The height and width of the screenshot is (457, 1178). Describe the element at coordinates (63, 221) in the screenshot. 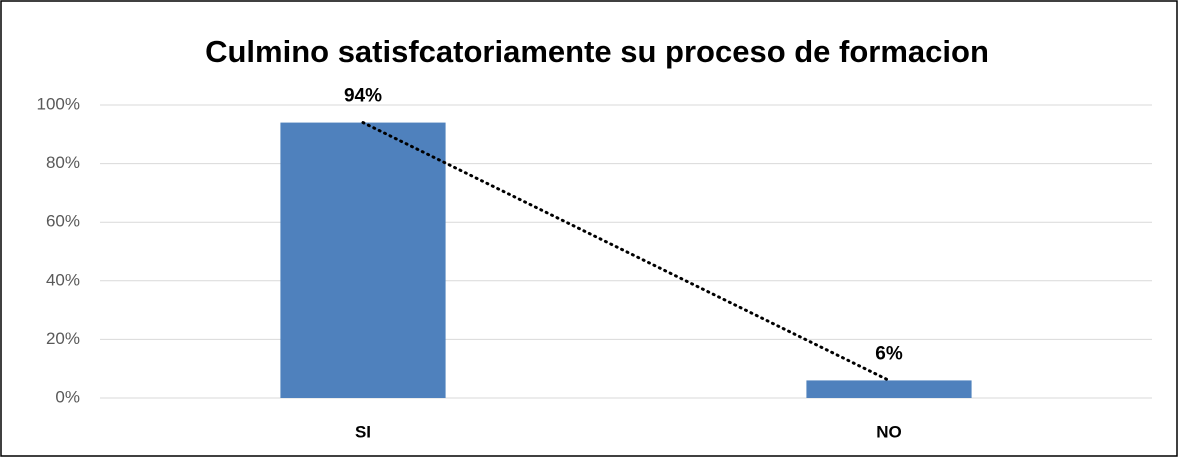

I see `y-tick-label: 60%` at that location.